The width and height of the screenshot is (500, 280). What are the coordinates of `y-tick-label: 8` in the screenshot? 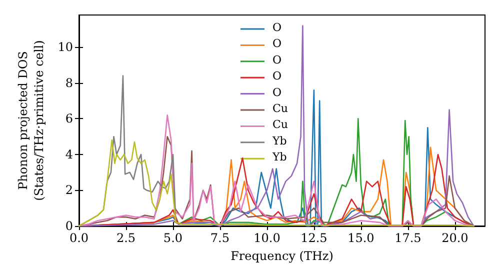 It's located at (69, 83).